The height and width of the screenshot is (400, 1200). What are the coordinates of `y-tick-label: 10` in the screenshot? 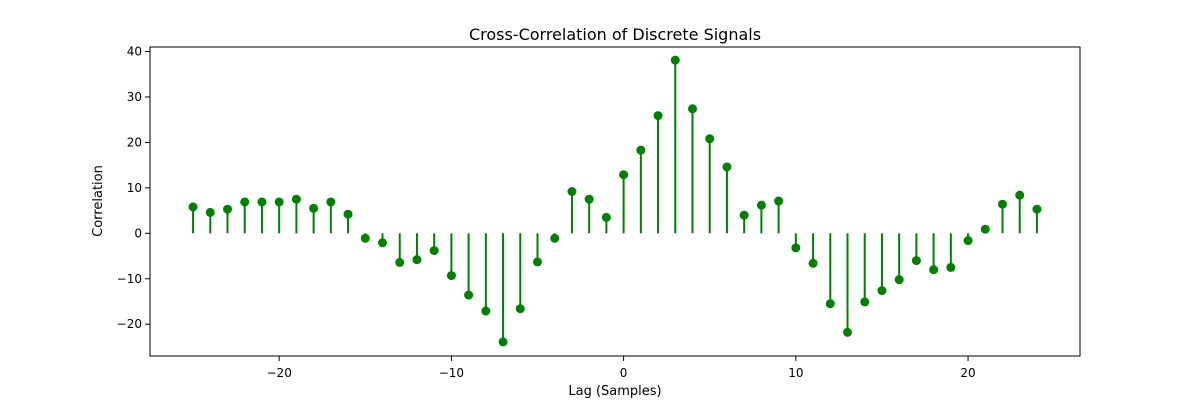 It's located at (134, 188).